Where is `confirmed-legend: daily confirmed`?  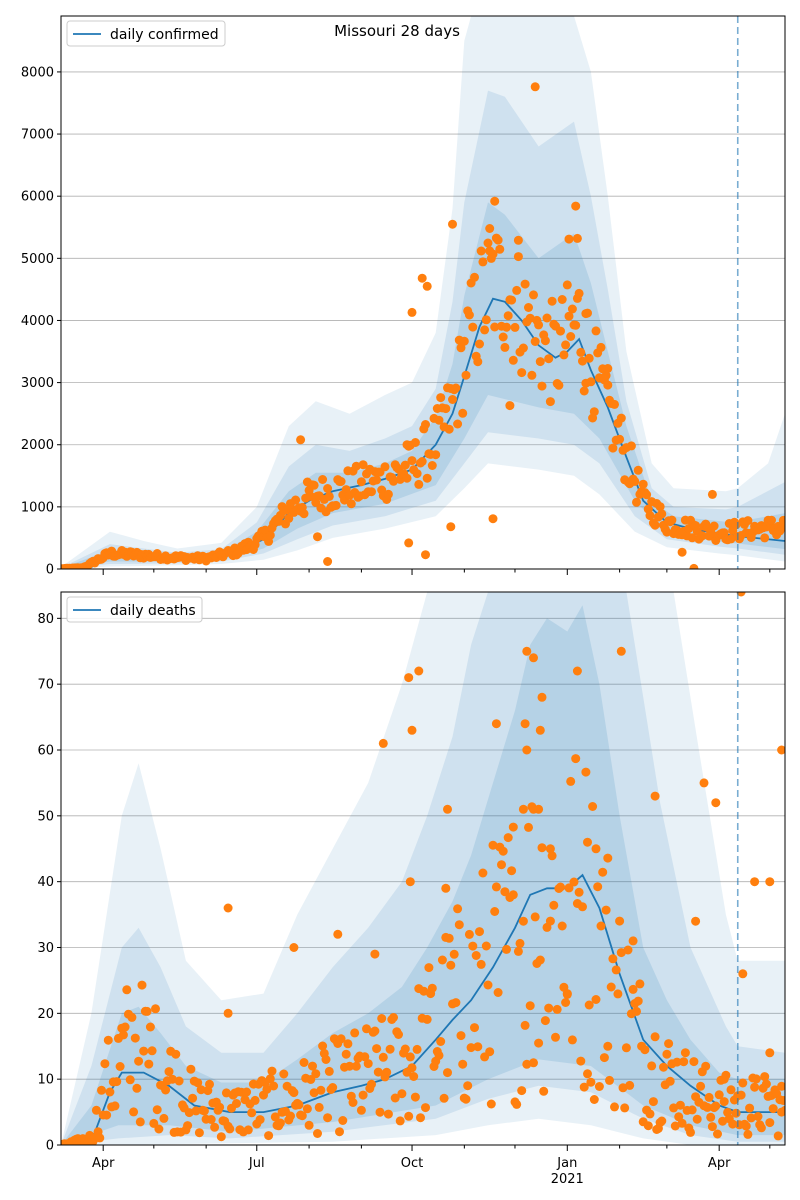 confirmed-legend: daily confirmed is located at coordinates (146, 33).